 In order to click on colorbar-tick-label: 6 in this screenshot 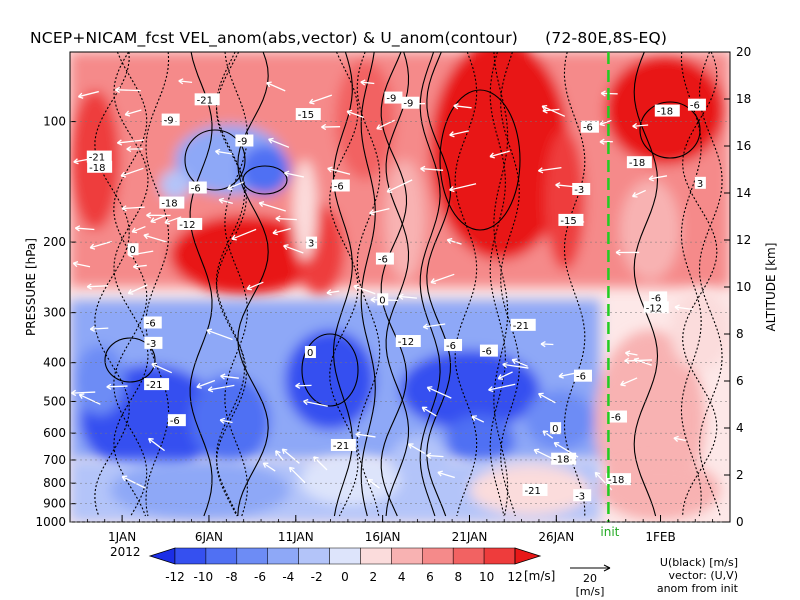, I will do `click(430, 577)`.